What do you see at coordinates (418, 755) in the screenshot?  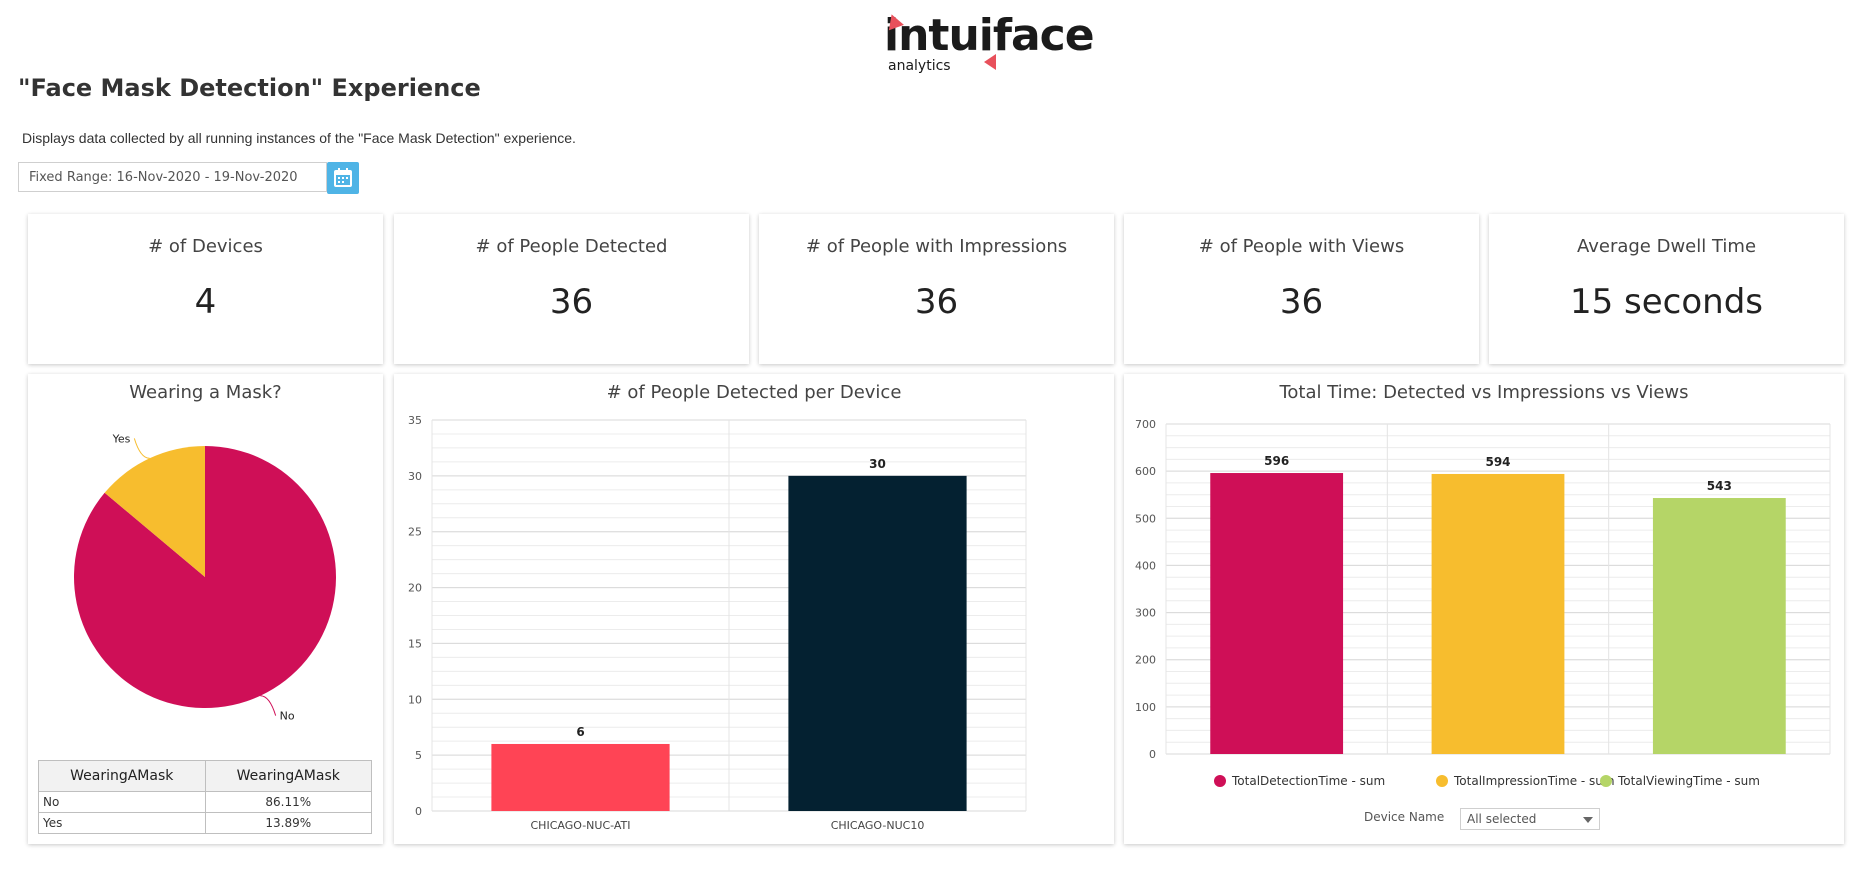 I see `y-tick-label: 5` at bounding box center [418, 755].